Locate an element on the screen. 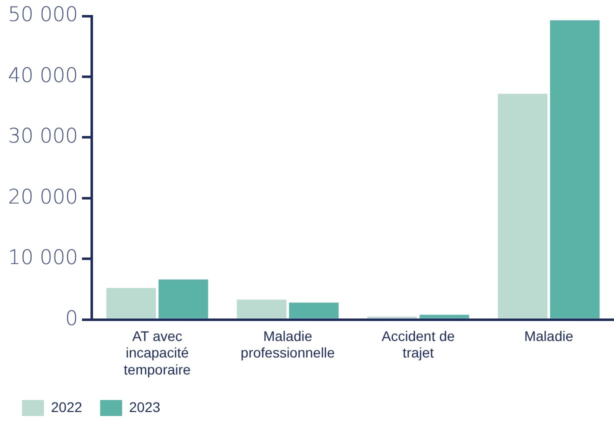 The height and width of the screenshot is (426, 614). x-tick-label: Maladie is located at coordinates (549, 336).